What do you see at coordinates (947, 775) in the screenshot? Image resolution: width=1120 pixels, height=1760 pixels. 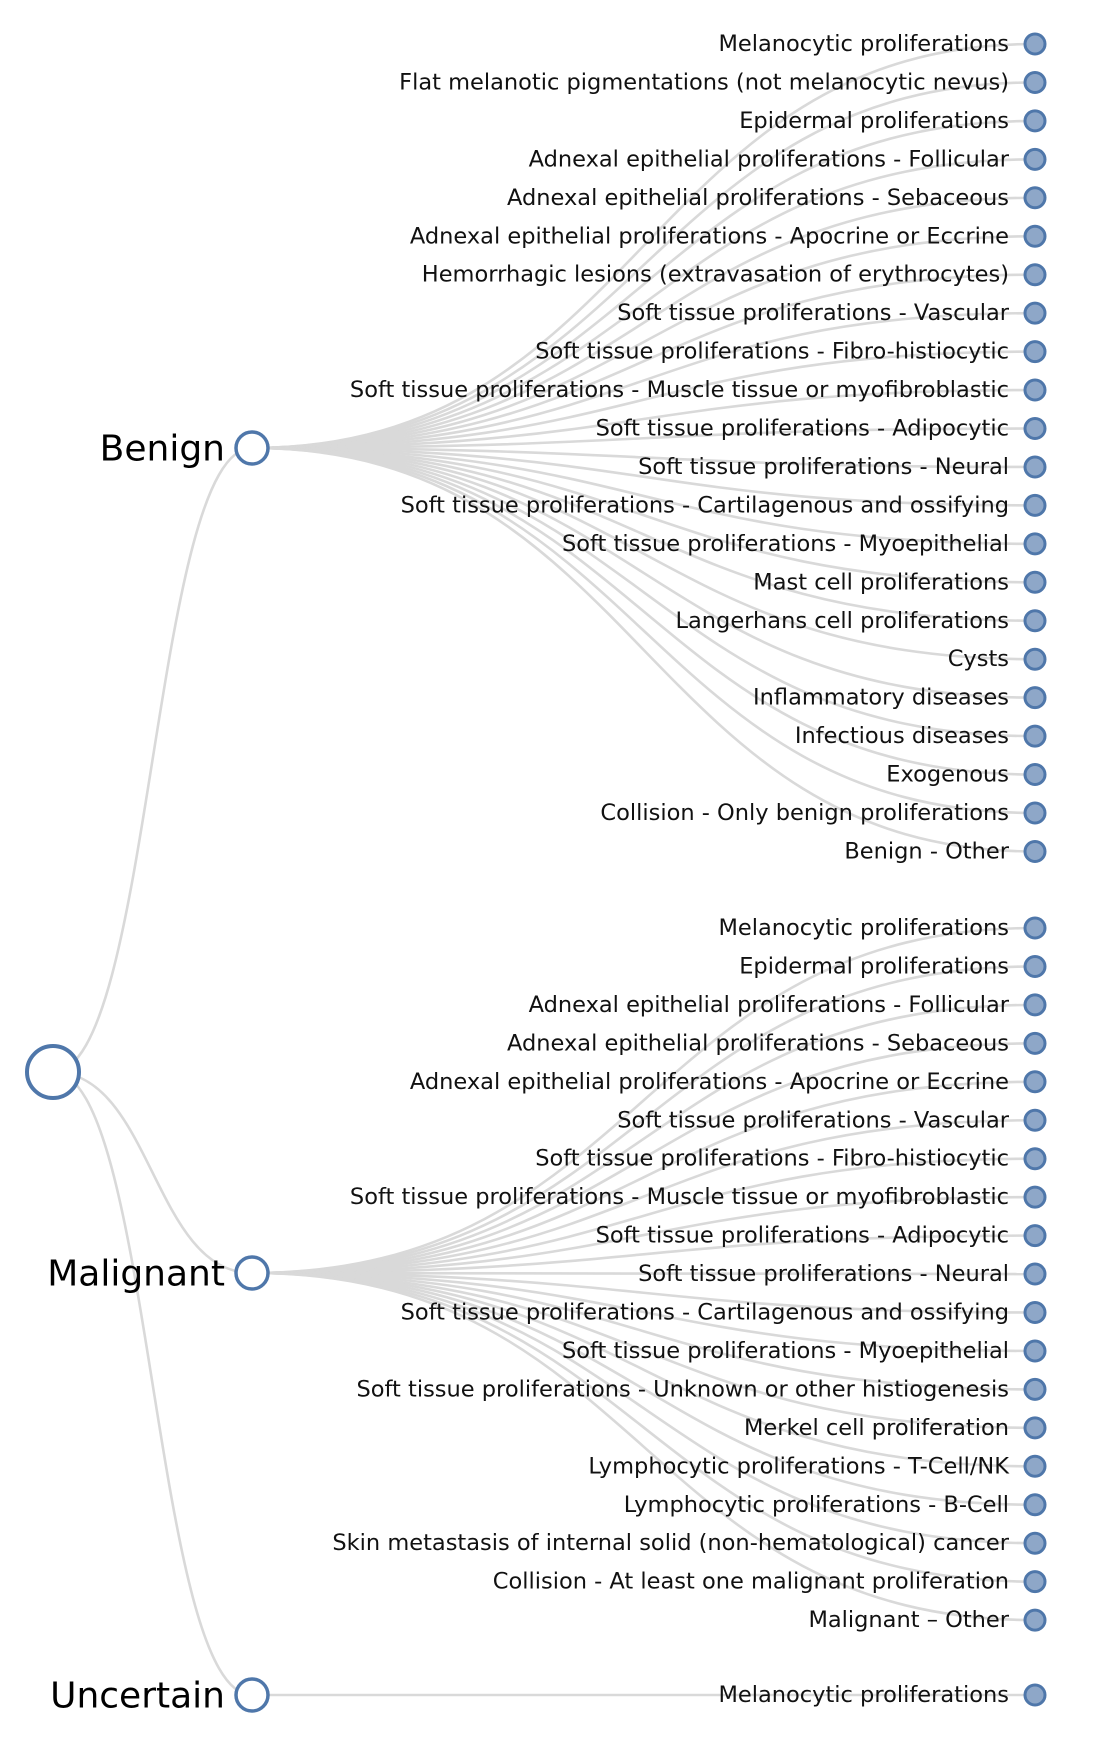 I see `leaf-label: Exogenous` at bounding box center [947, 775].